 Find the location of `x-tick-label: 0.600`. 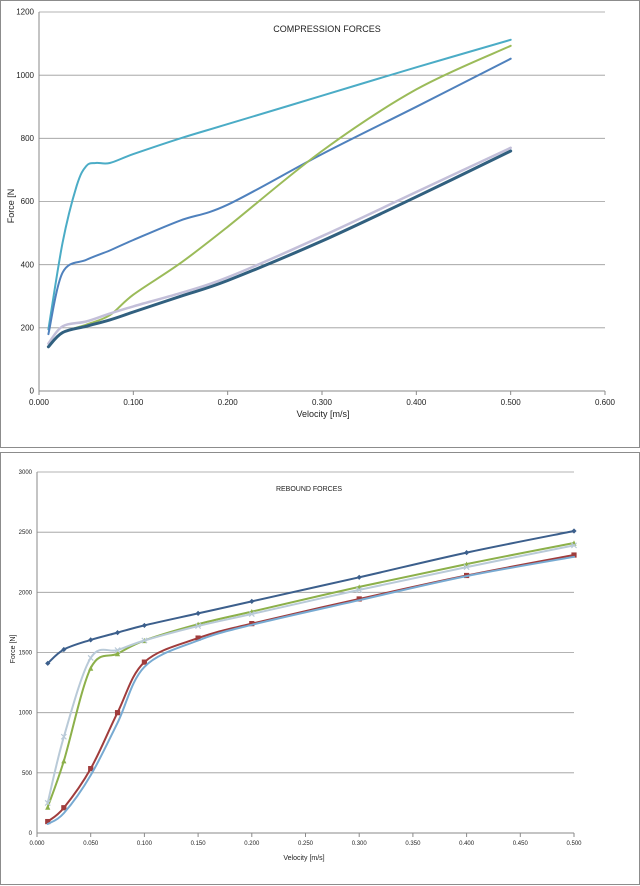

x-tick-label: 0.600 is located at coordinates (605, 402).